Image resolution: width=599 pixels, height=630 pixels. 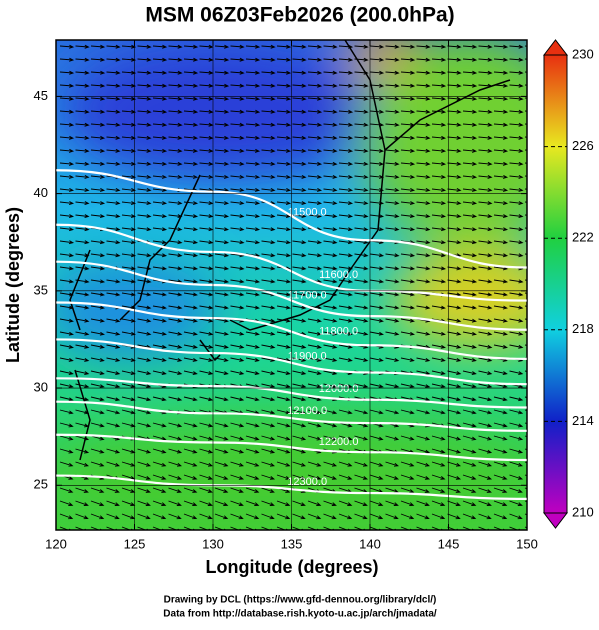 I want to click on colorbar-tick-label: 210, so click(x=583, y=511).